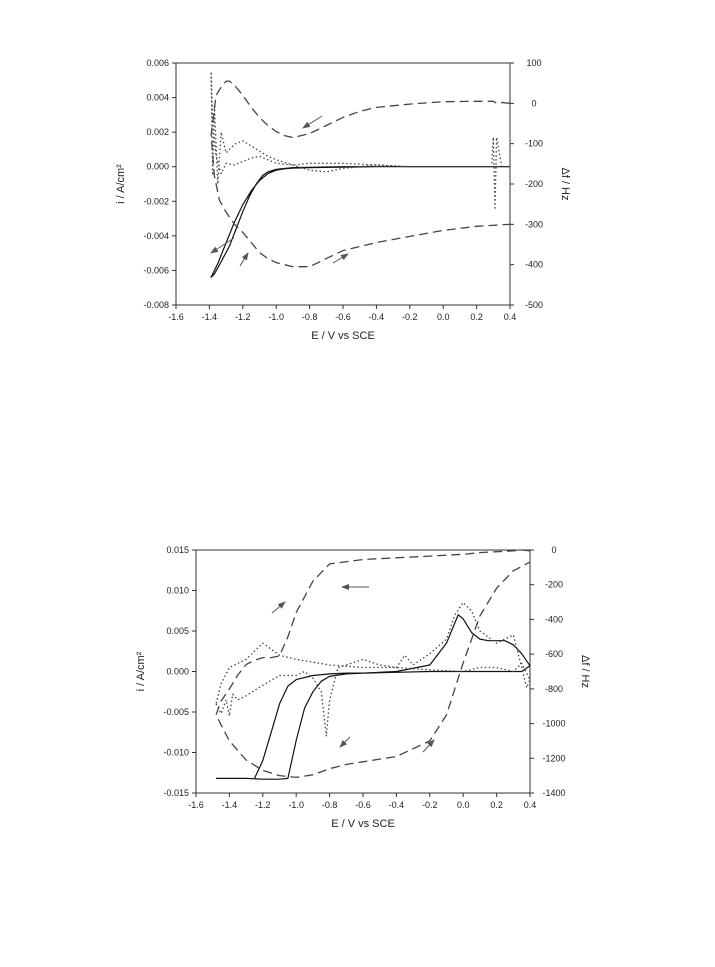 Image resolution: width=715 pixels, height=967 pixels. What do you see at coordinates (533, 63) in the screenshot?
I see `y-right-tick-label: 100` at bounding box center [533, 63].